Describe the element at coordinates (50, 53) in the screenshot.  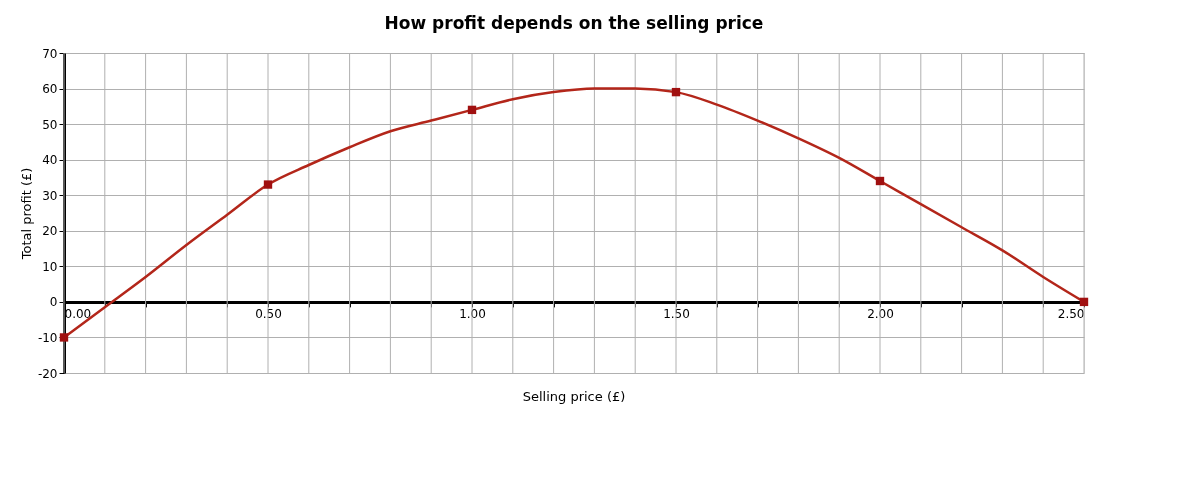
I see `y-tick-label: 70` at that location.